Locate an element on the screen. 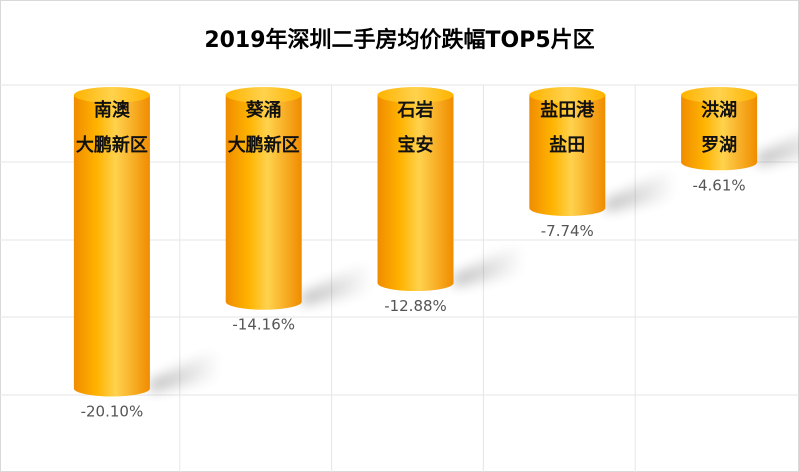 This screenshot has width=799, height=472. data-label: -4.61% is located at coordinates (719, 185).